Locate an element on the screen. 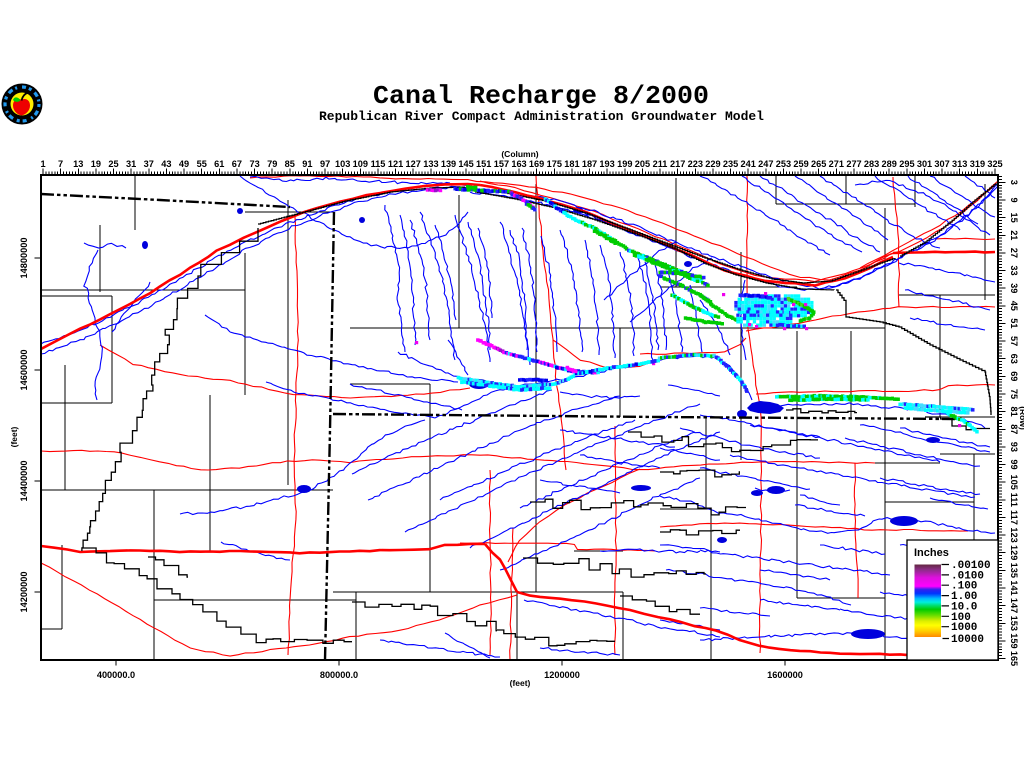  svg-text: 91 is located at coordinates (307, 164).